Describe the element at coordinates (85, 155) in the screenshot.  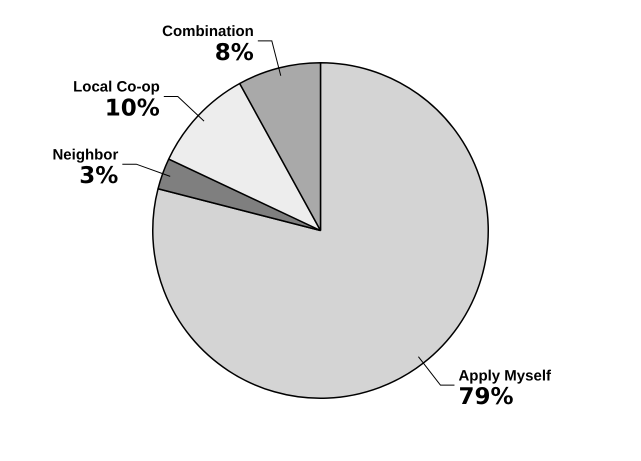
I see `slice-label: Neighbor` at that location.